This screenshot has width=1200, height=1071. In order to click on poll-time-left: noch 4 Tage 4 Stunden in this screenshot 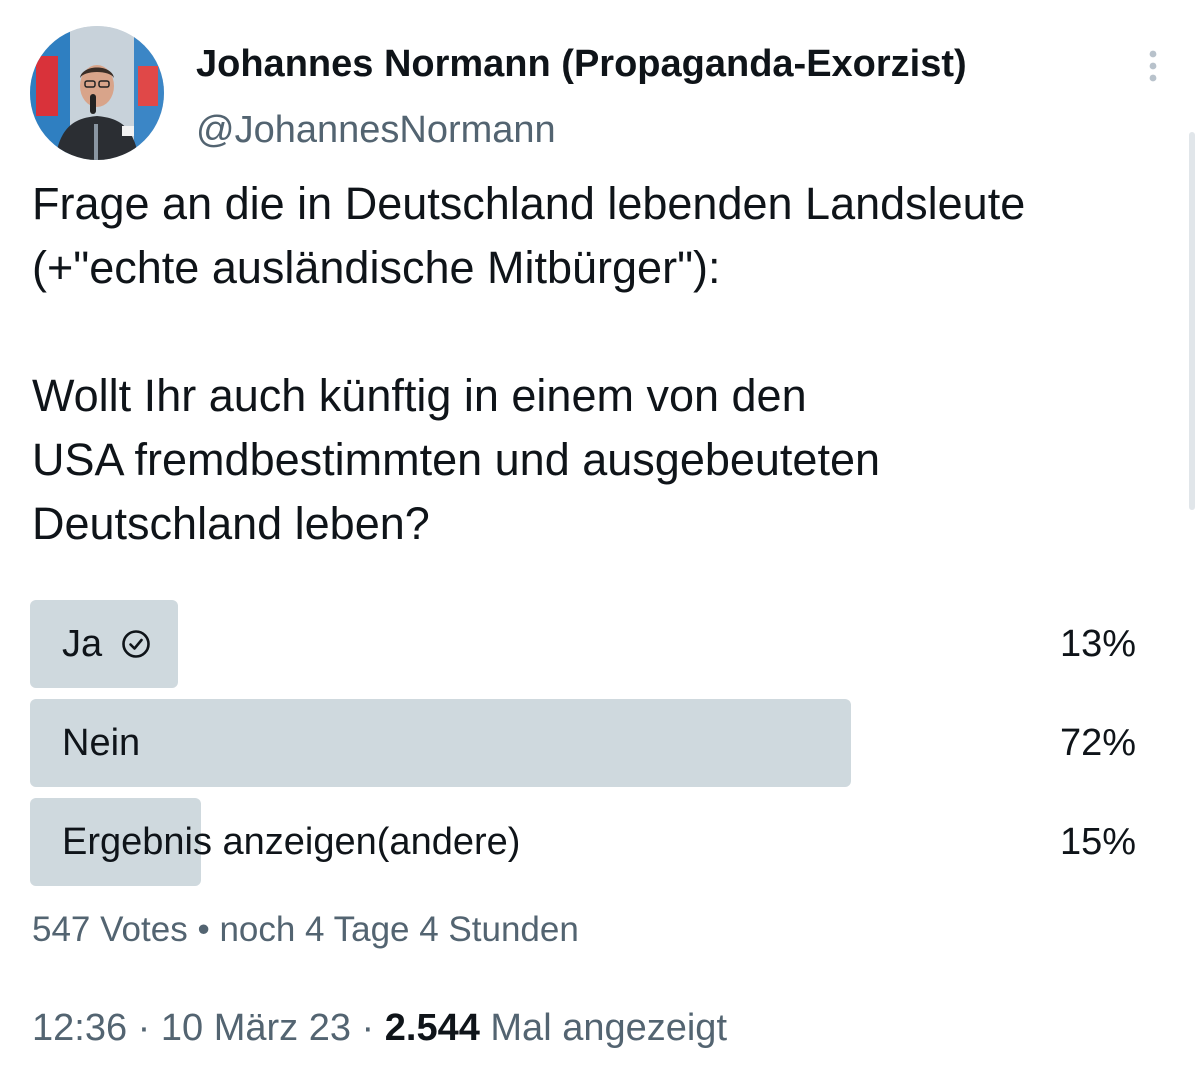, I will do `click(399, 929)`.